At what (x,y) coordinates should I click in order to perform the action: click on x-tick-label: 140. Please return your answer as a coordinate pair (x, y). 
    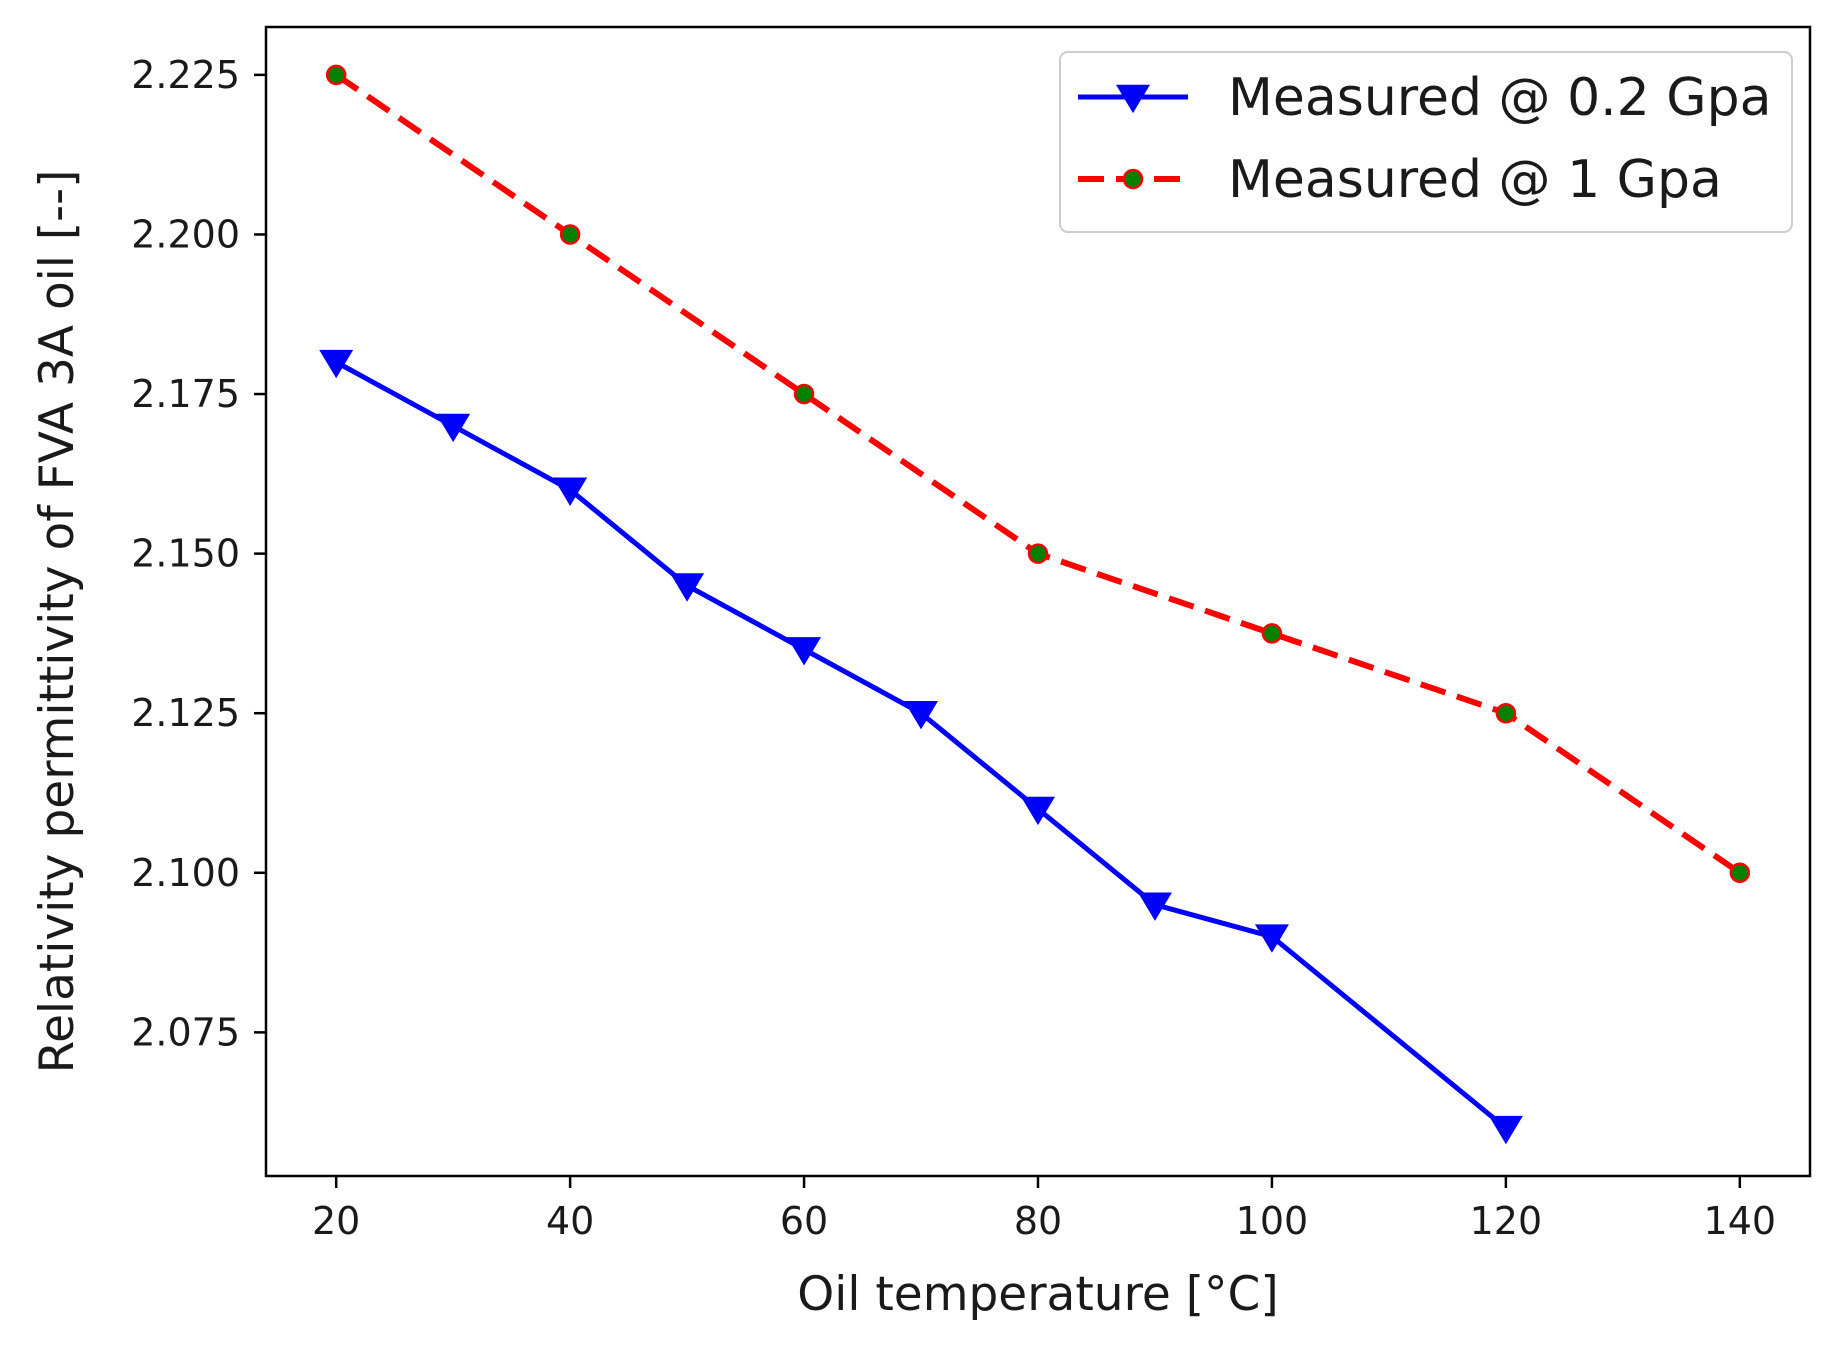
    Looking at the image, I should click on (1740, 1221).